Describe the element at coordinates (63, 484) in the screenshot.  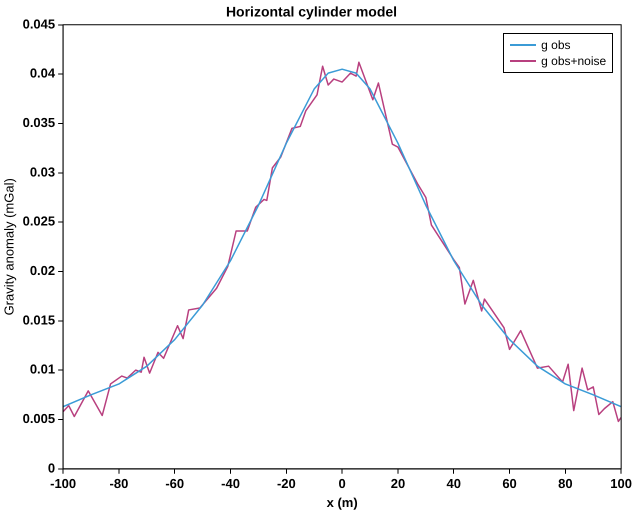
I see `x-tick-label: -100` at that location.